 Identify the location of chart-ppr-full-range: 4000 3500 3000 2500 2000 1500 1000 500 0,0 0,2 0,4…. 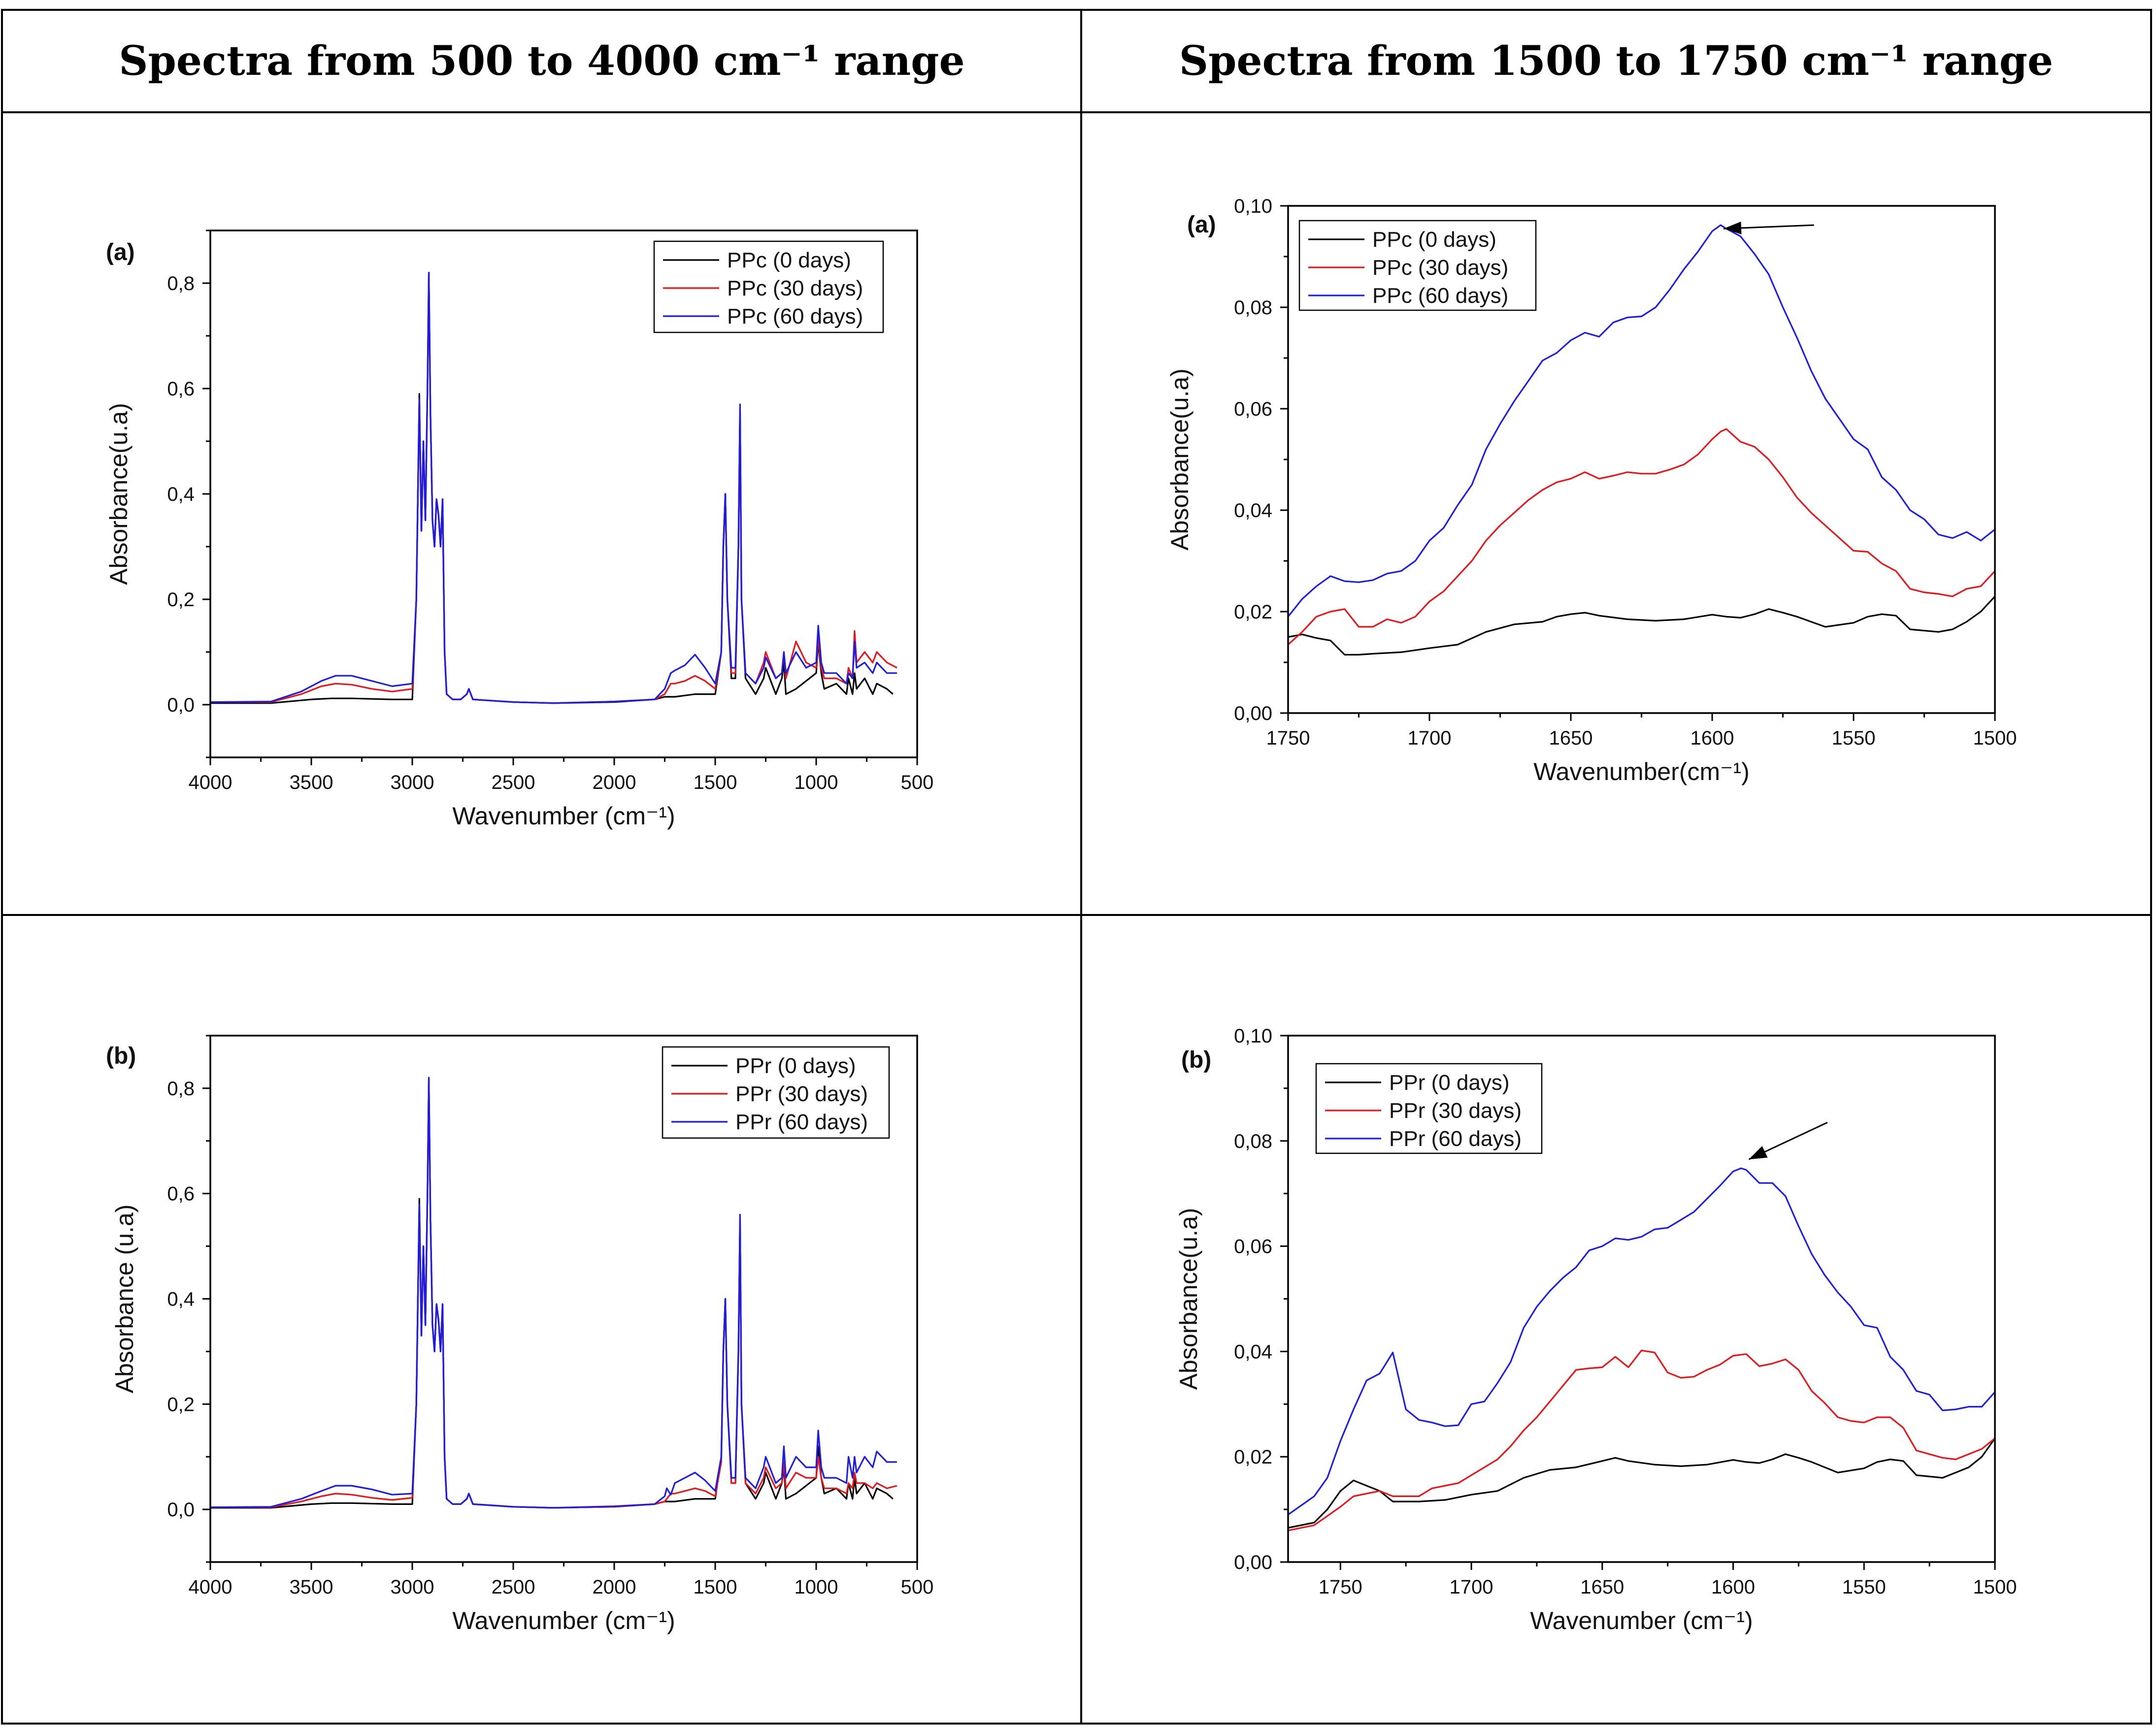
(520, 1334).